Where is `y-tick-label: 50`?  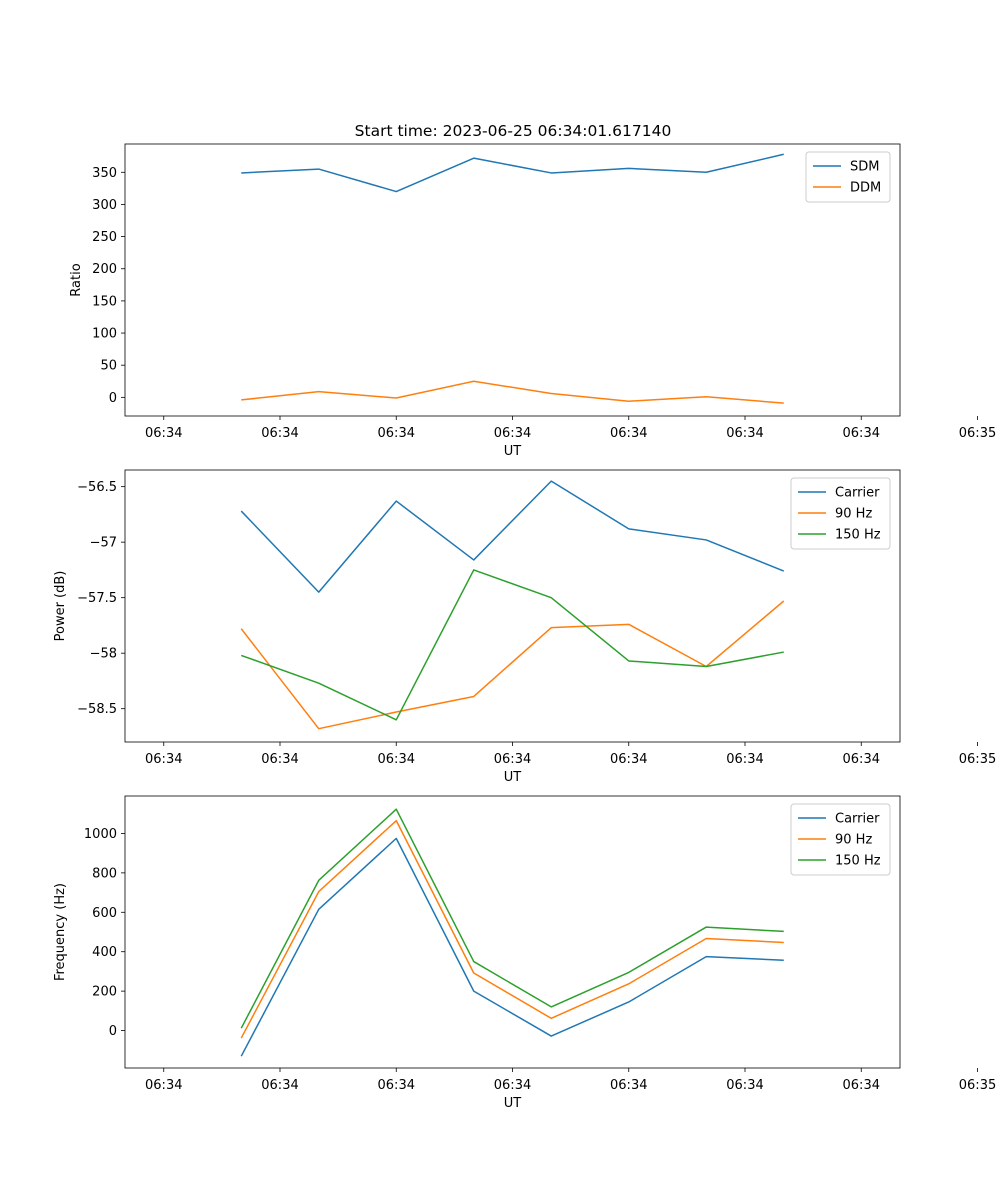 y-tick-label: 50 is located at coordinates (108, 366).